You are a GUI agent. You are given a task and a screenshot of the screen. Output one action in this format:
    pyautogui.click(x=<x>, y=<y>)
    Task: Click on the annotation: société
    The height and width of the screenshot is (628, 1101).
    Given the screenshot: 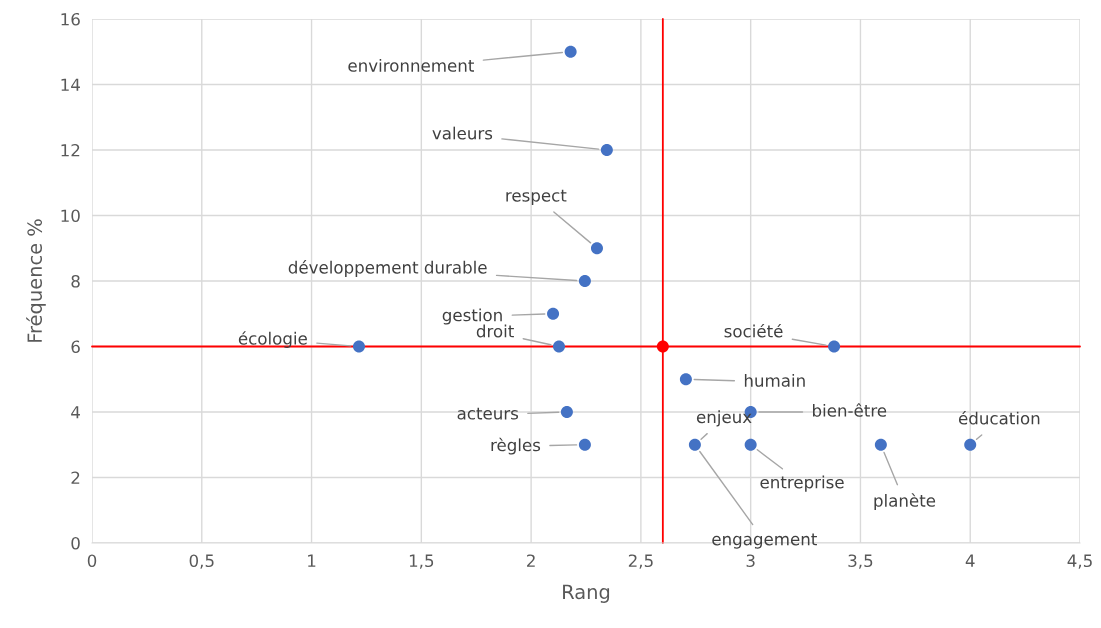 What is the action you would take?
    pyautogui.click(x=753, y=330)
    